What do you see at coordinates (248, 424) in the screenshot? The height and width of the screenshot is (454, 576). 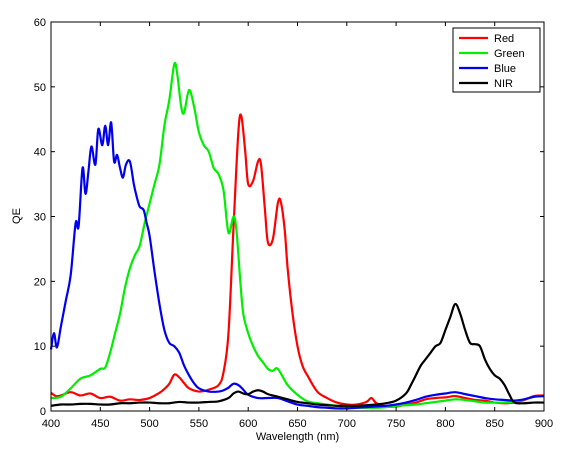 I see `x-tick-label: 600` at bounding box center [248, 424].